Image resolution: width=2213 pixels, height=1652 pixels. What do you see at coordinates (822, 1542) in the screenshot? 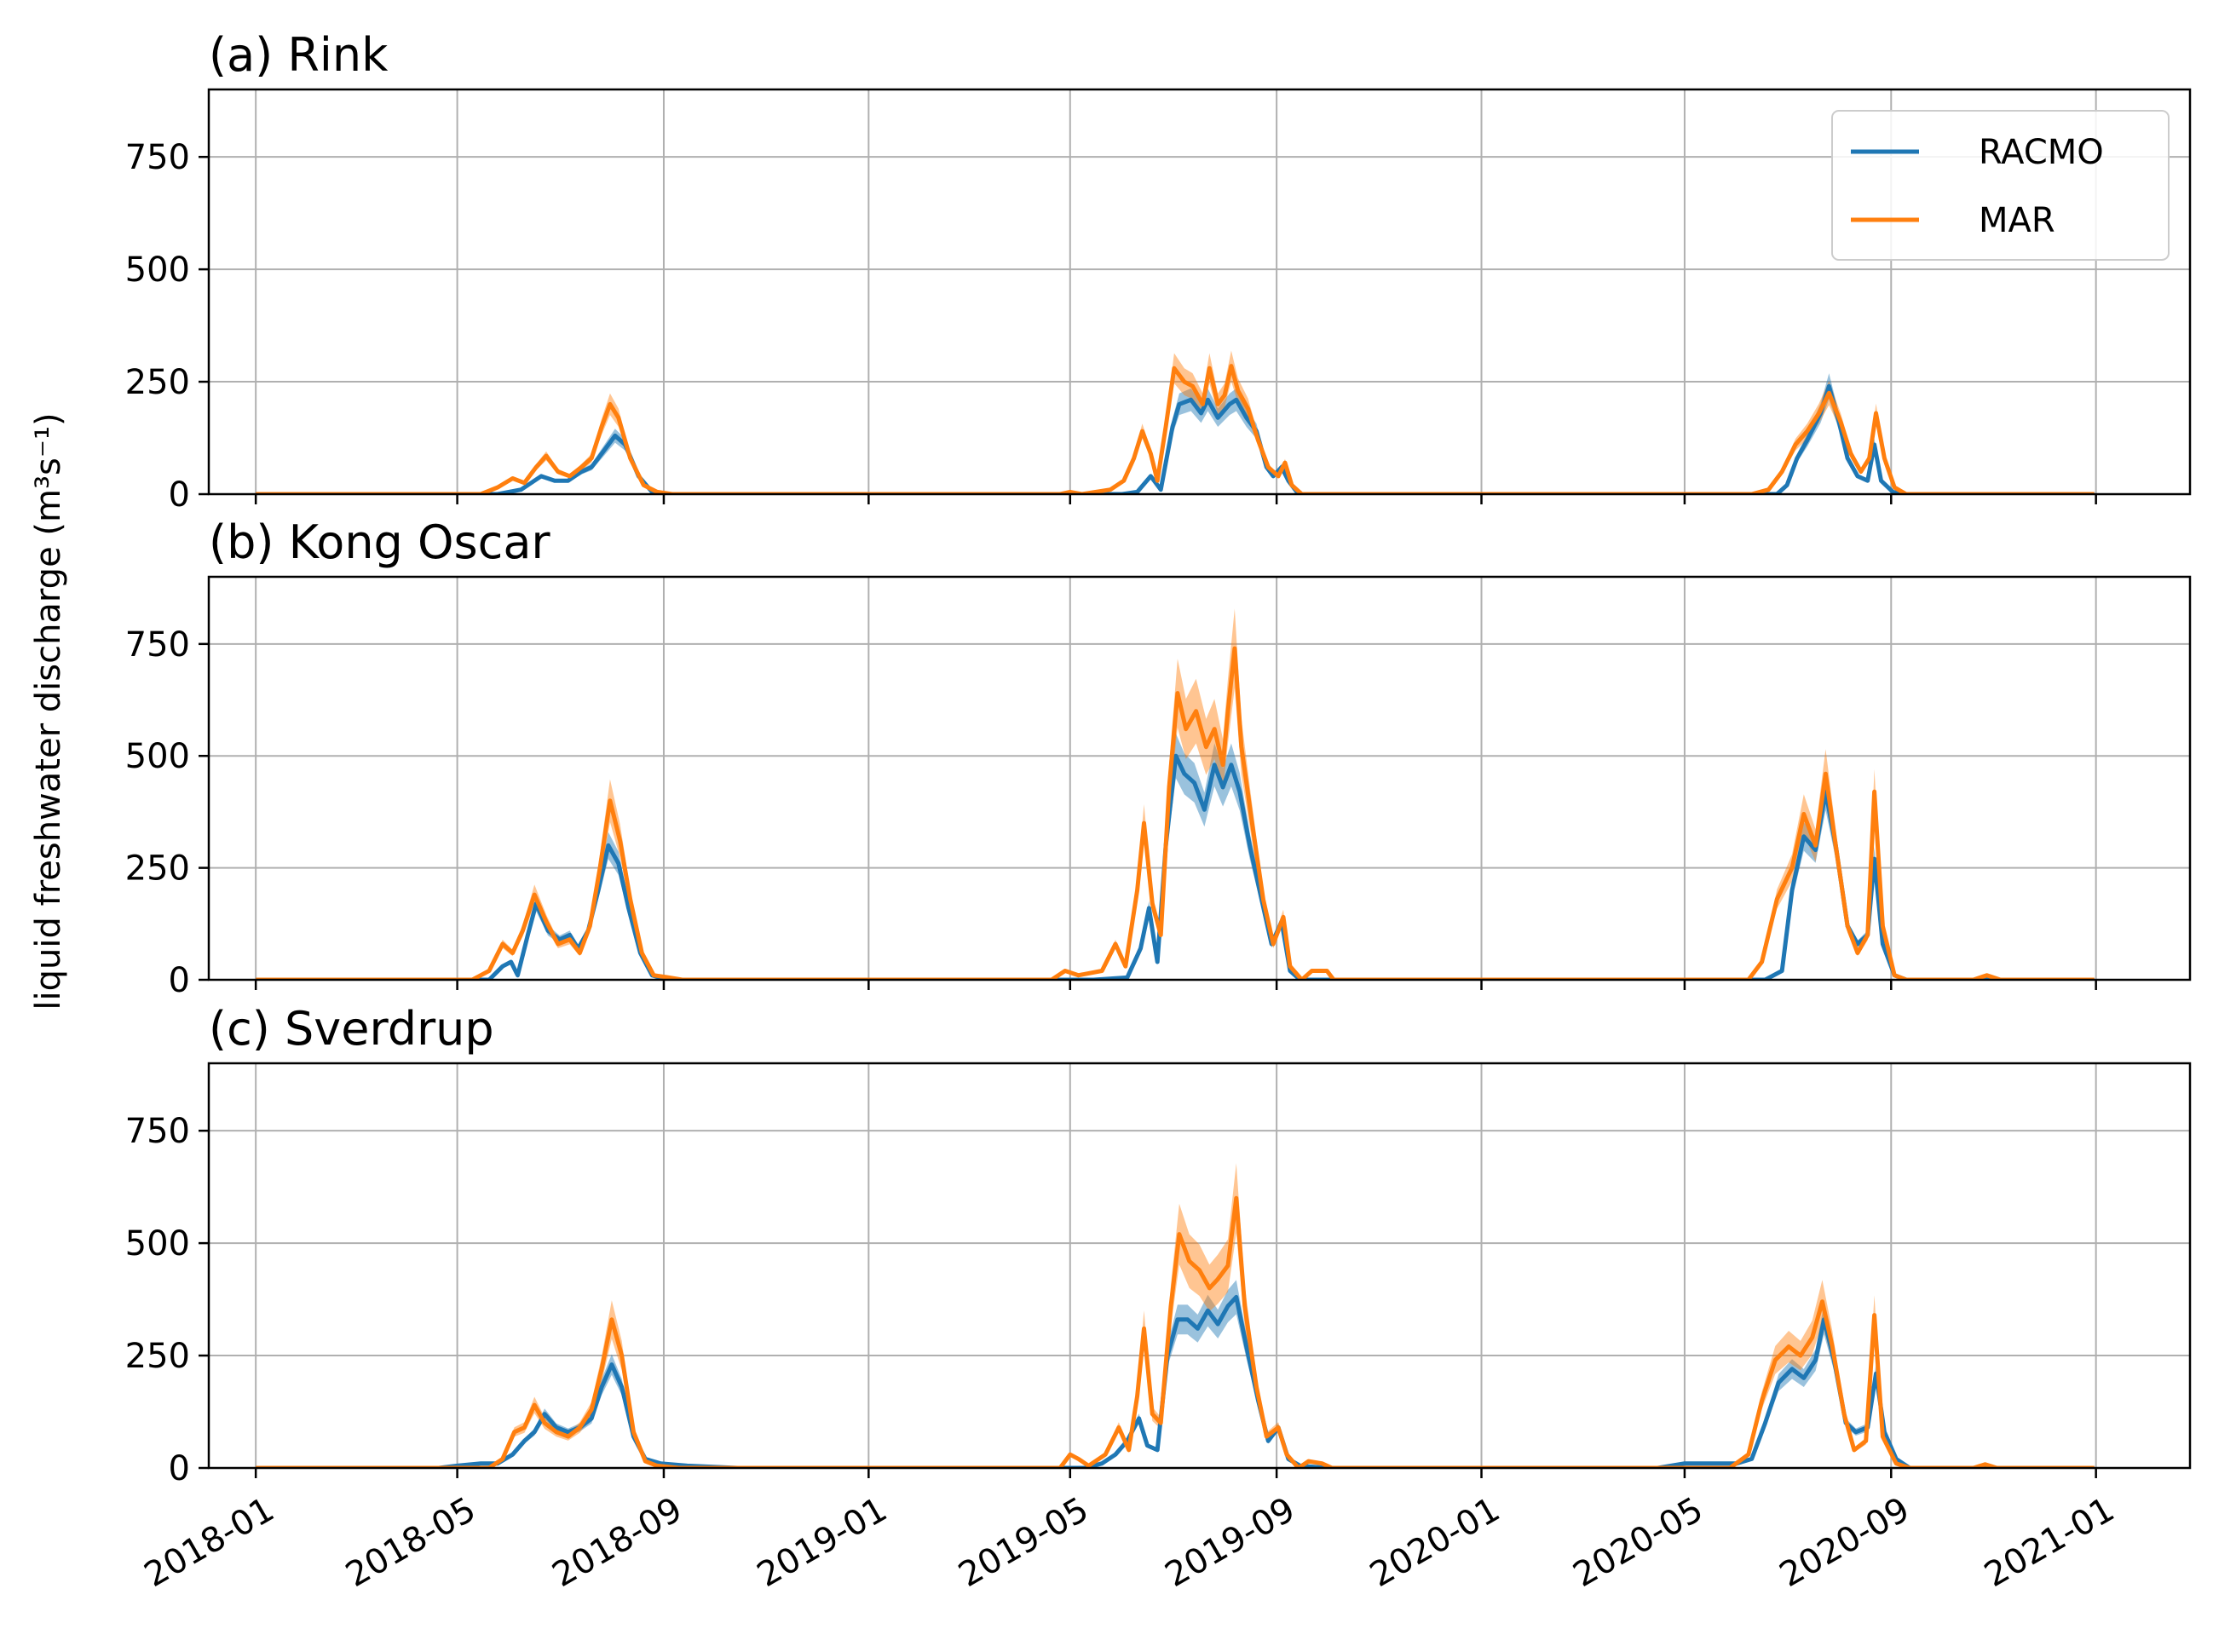
I see `x-tick-label: 2019-01` at bounding box center [822, 1542].